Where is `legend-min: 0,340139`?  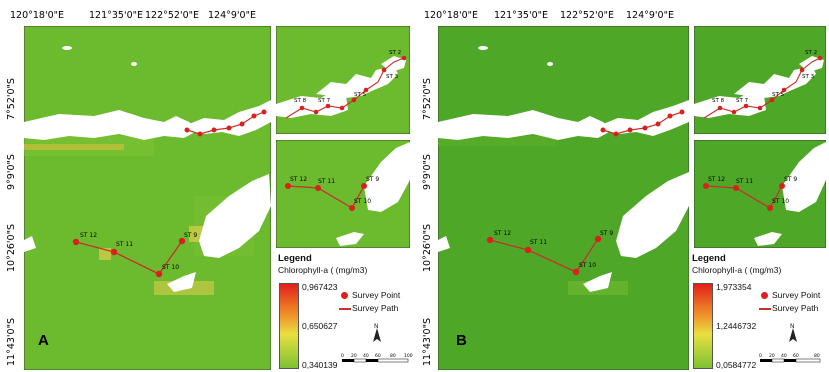
legend-min: 0,340139 is located at coordinates (320, 365).